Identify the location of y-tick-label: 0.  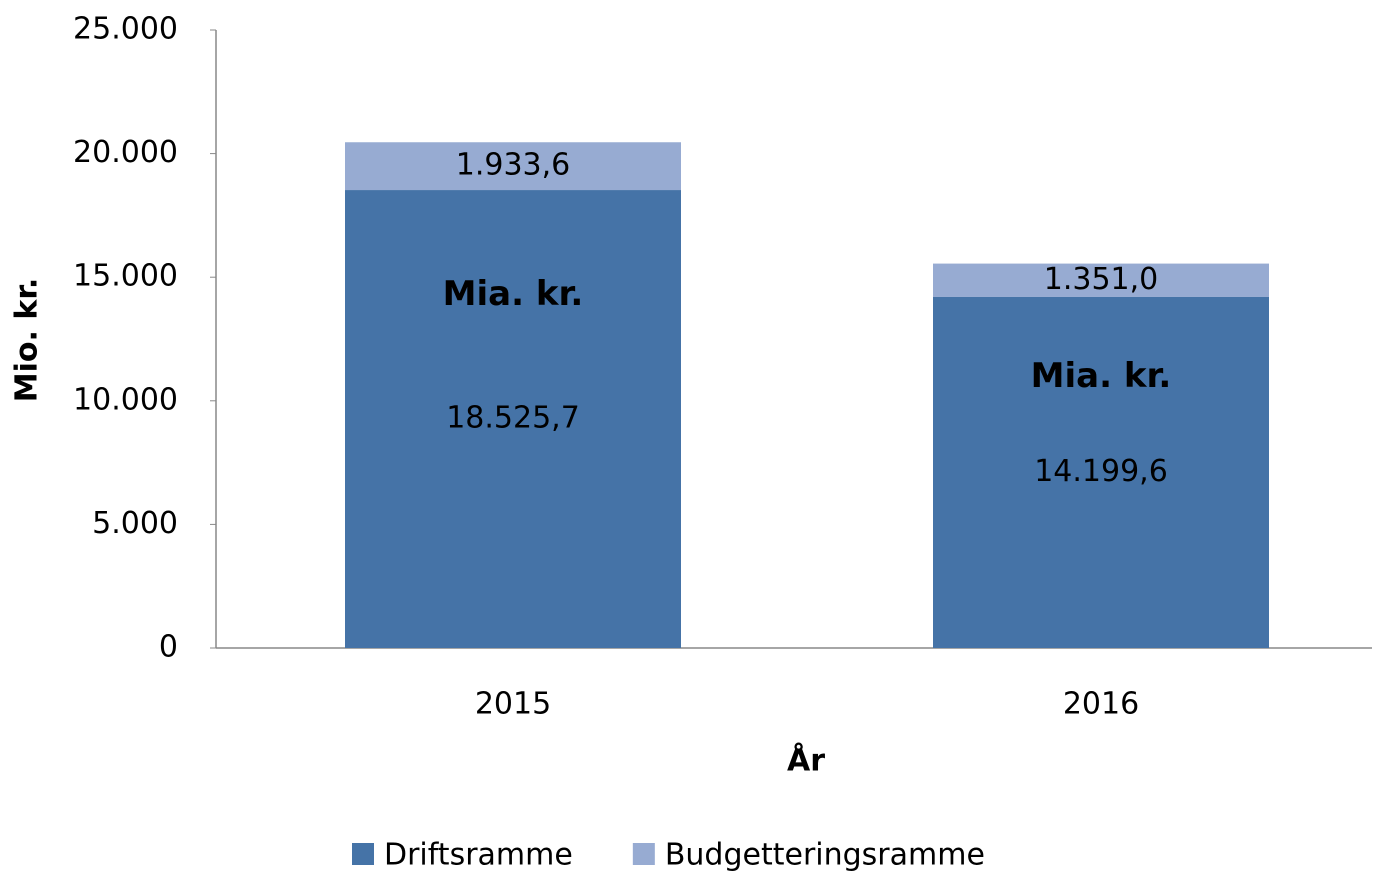
(168, 647).